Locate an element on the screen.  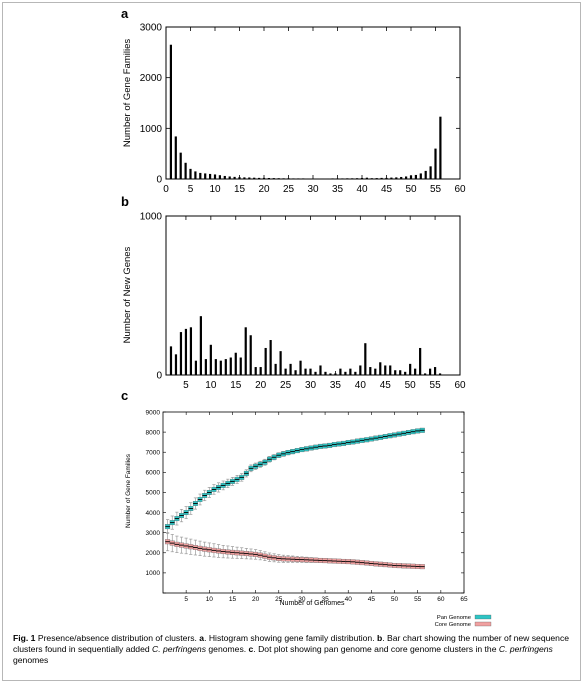
panel-c-y-tick-label: 5000 is located at coordinates (153, 493).